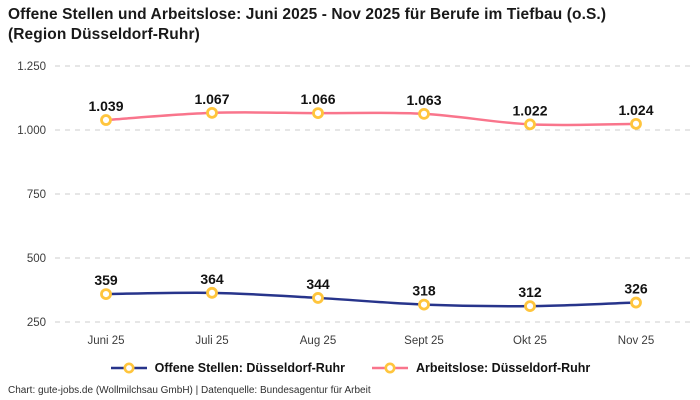 The width and height of the screenshot is (700, 400). Describe the element at coordinates (635, 110) in the screenshot. I see `data-point-label: 1.024` at that location.